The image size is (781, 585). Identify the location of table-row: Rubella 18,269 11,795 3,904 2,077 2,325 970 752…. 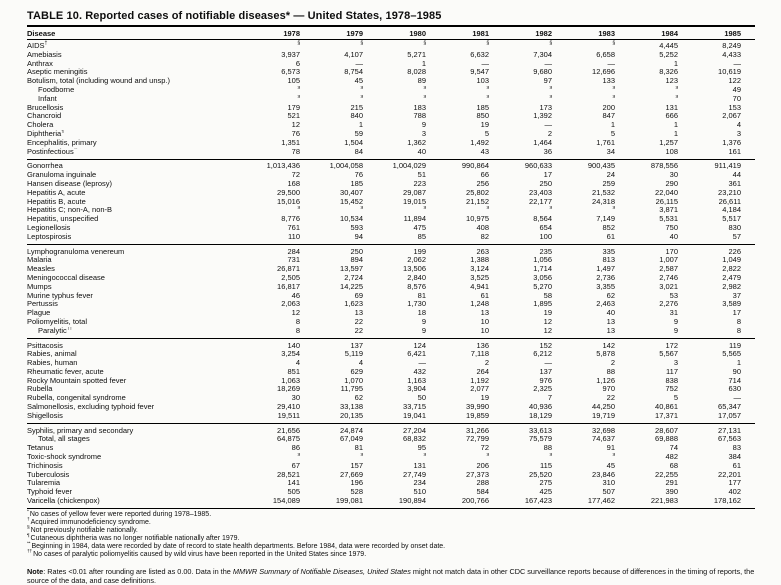
(391, 389).